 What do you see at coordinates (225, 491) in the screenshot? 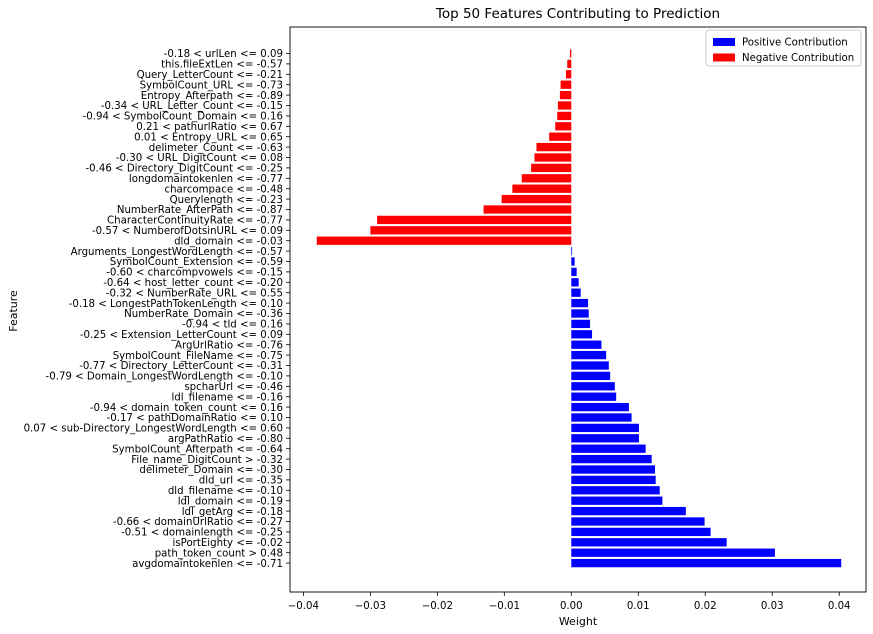
I see `y-tick-label: dld_filename <= -0.10` at bounding box center [225, 491].